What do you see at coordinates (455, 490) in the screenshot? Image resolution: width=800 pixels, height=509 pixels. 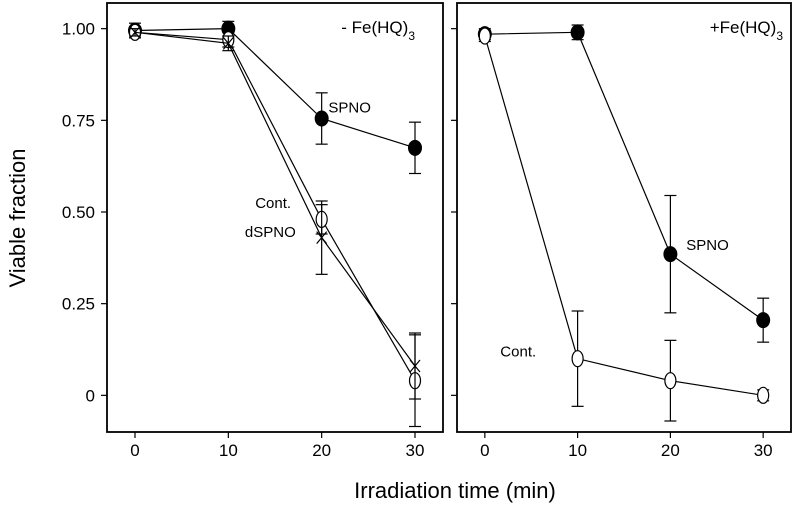 I see `x-axis-label: Irradiation time (min)` at bounding box center [455, 490].